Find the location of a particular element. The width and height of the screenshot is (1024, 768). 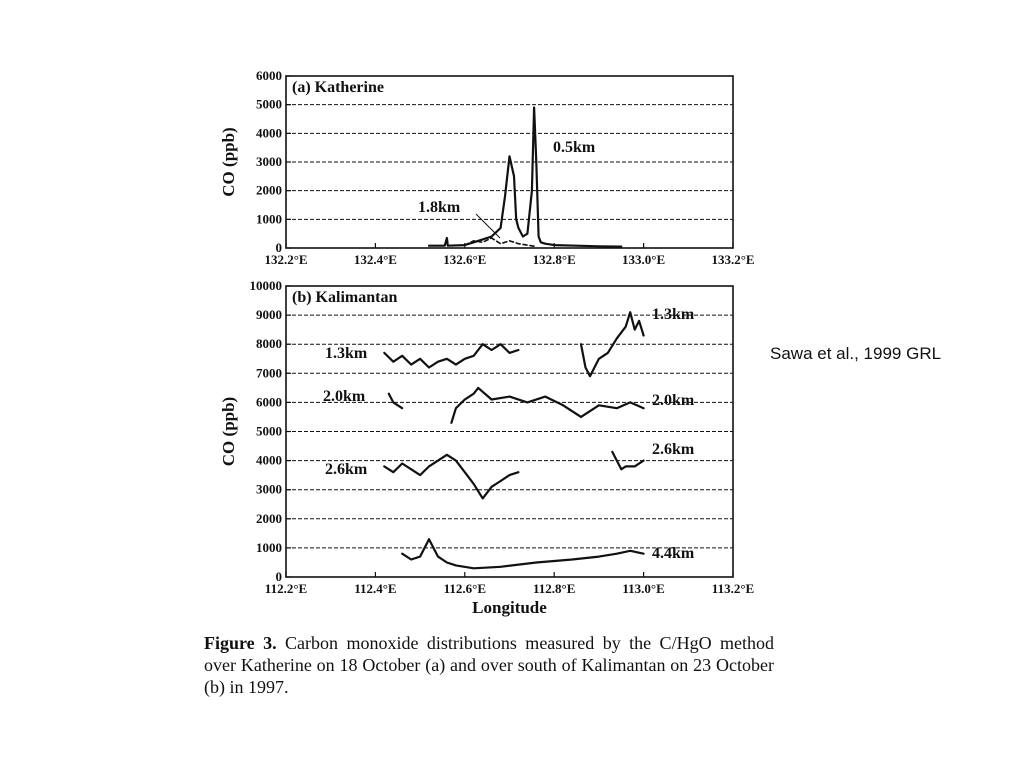

citation-text: Sawa et al., 1999 GRL is located at coordinates (856, 353).